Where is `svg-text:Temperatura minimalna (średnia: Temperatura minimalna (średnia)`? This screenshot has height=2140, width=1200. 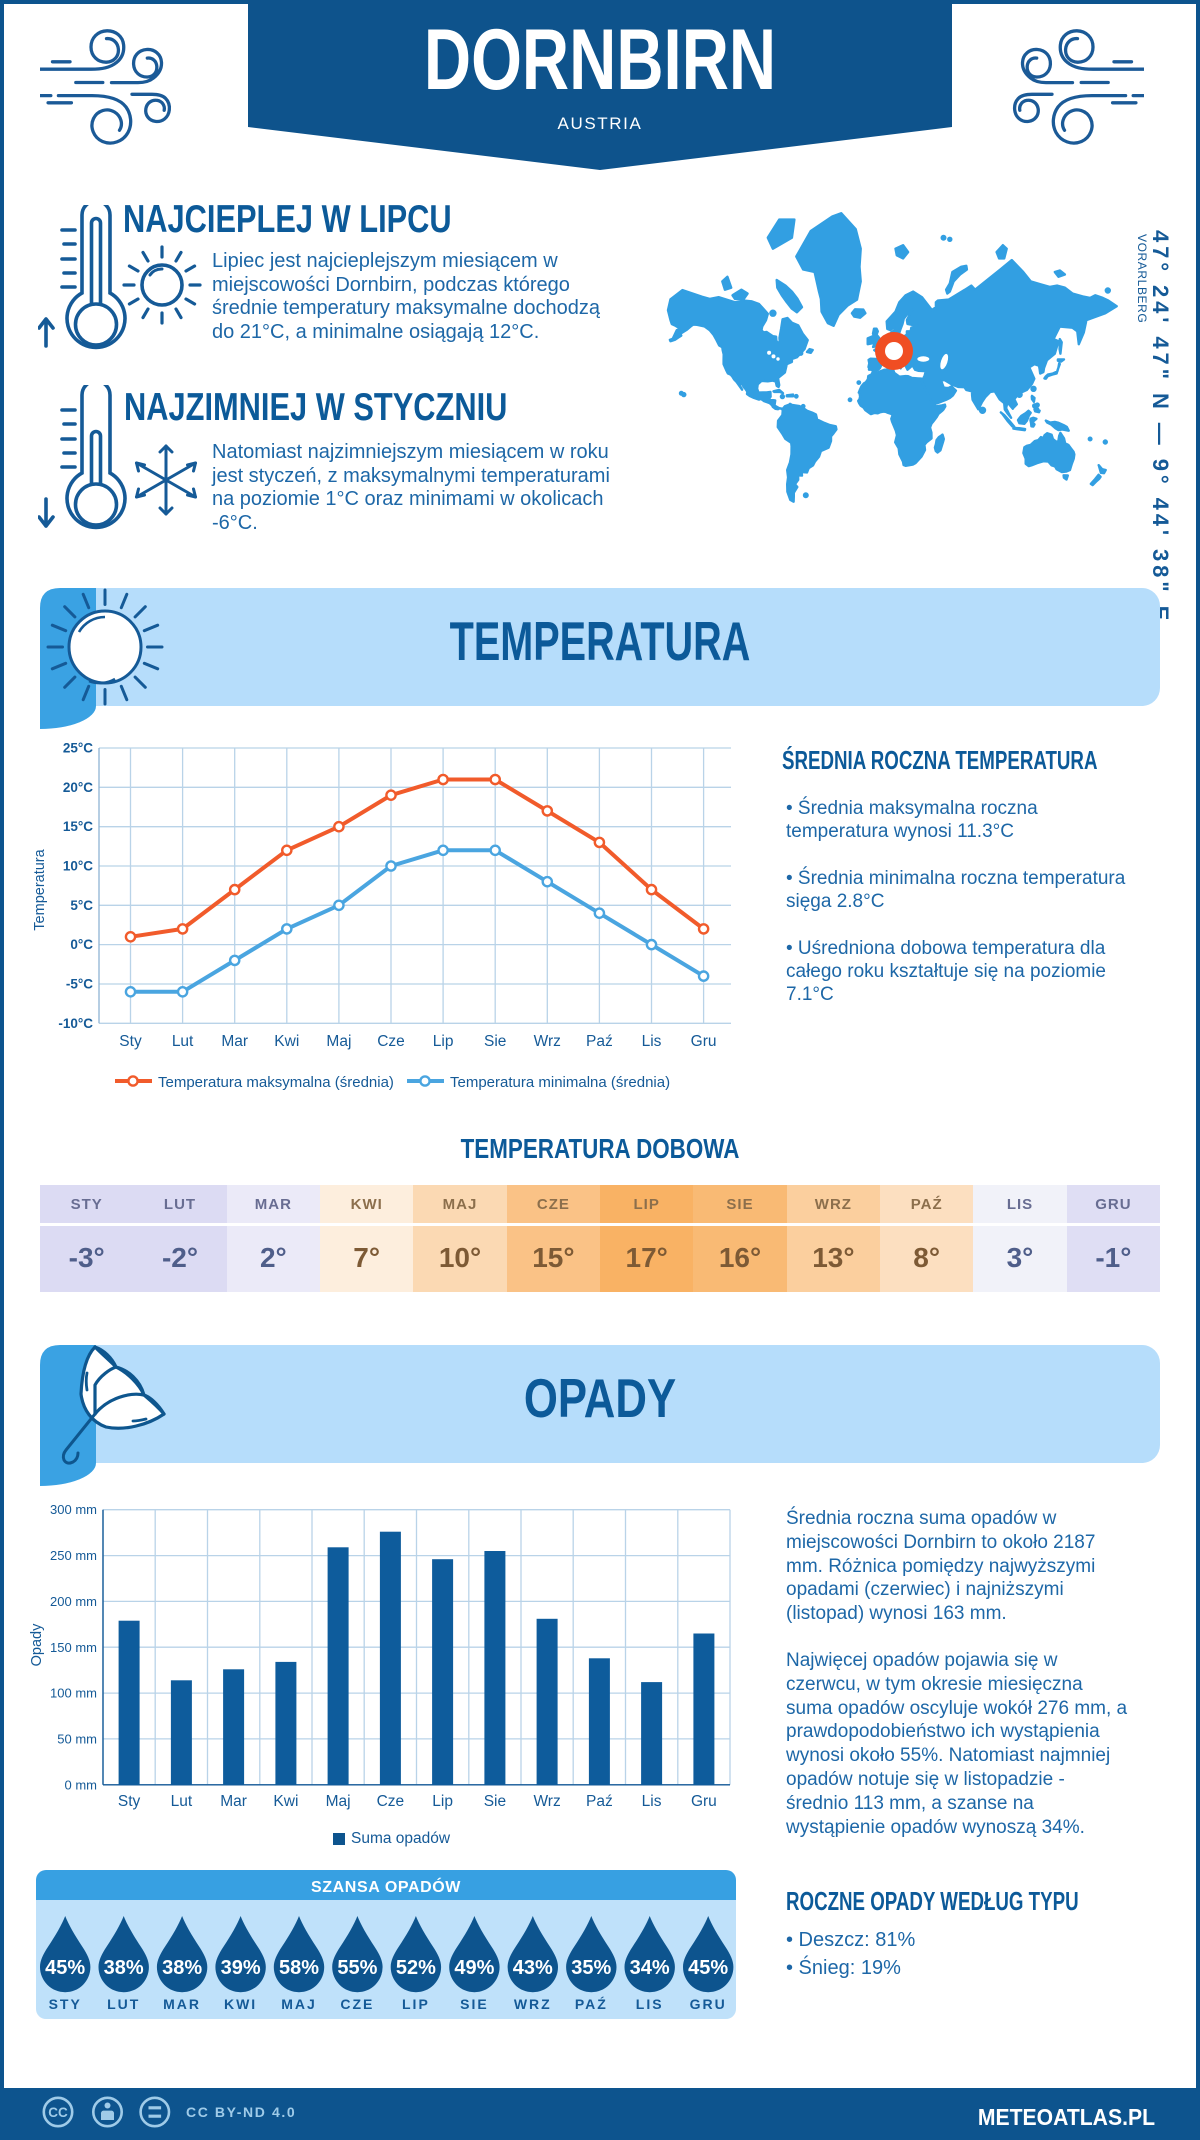
svg-text:Temperatura minimalna (średnia: Temperatura minimalna (średnia) is located at coordinates (560, 1082).